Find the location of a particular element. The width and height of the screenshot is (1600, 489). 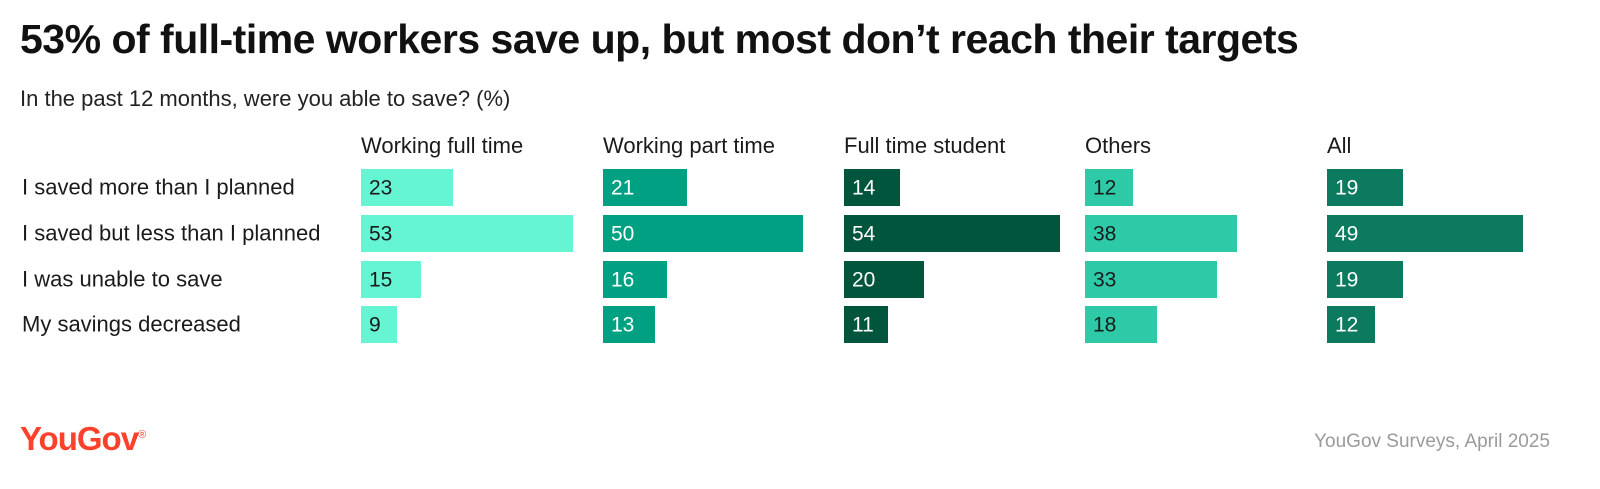

bar-value-label: 21 is located at coordinates (622, 188).